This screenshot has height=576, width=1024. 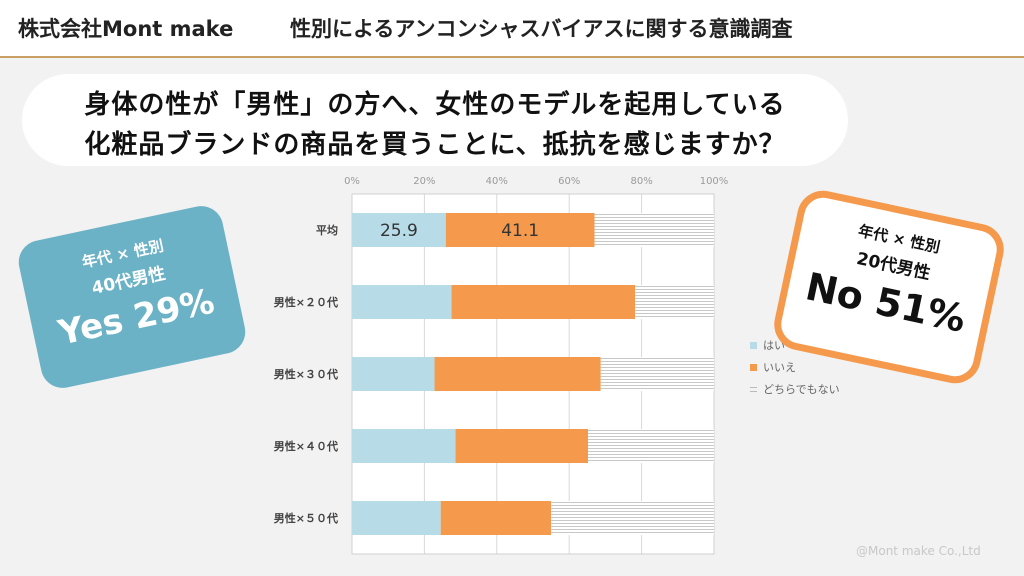 I want to click on category-label: 男性×５０代, so click(x=306, y=518).